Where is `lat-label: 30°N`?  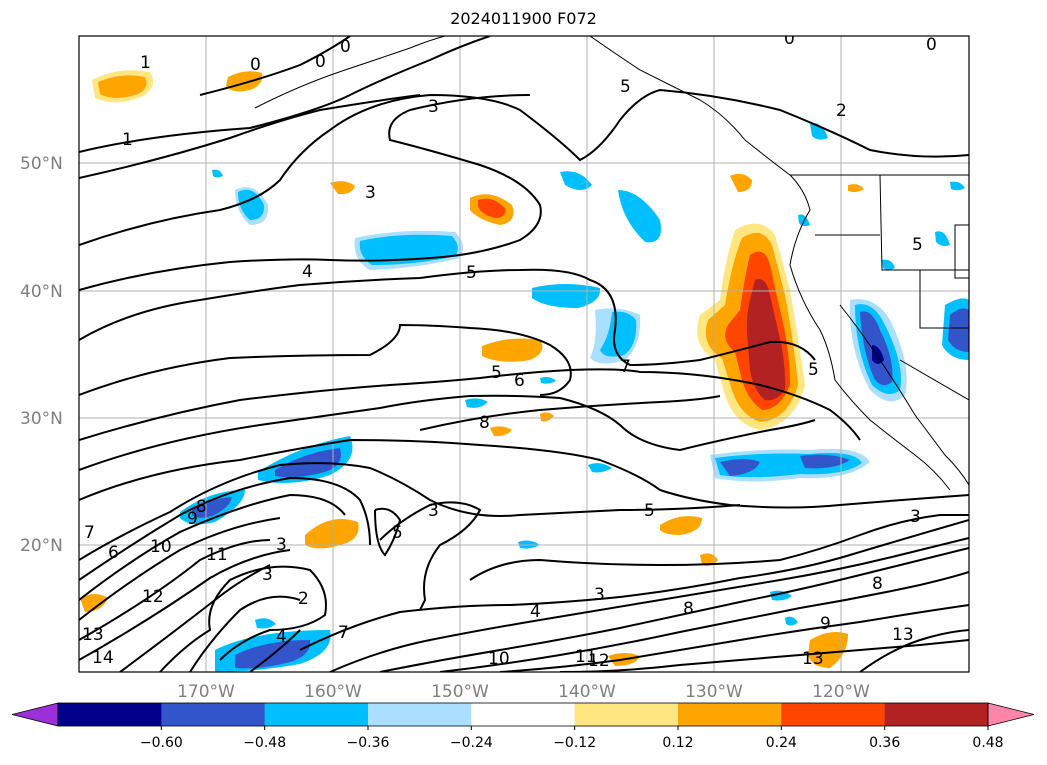 lat-label: 30°N is located at coordinates (41, 419).